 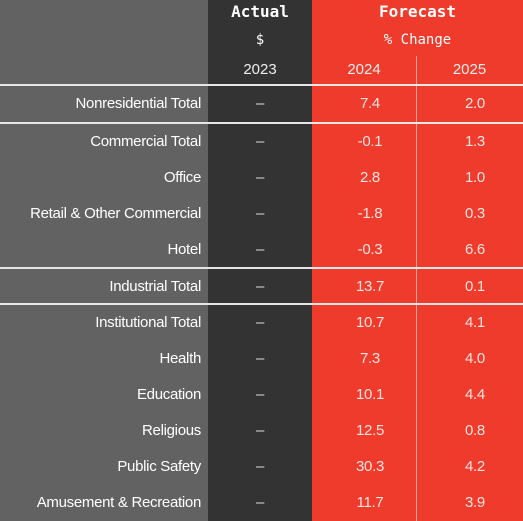 I want to click on table-row: Religious – 12.5 0.8, so click(x=261, y=431).